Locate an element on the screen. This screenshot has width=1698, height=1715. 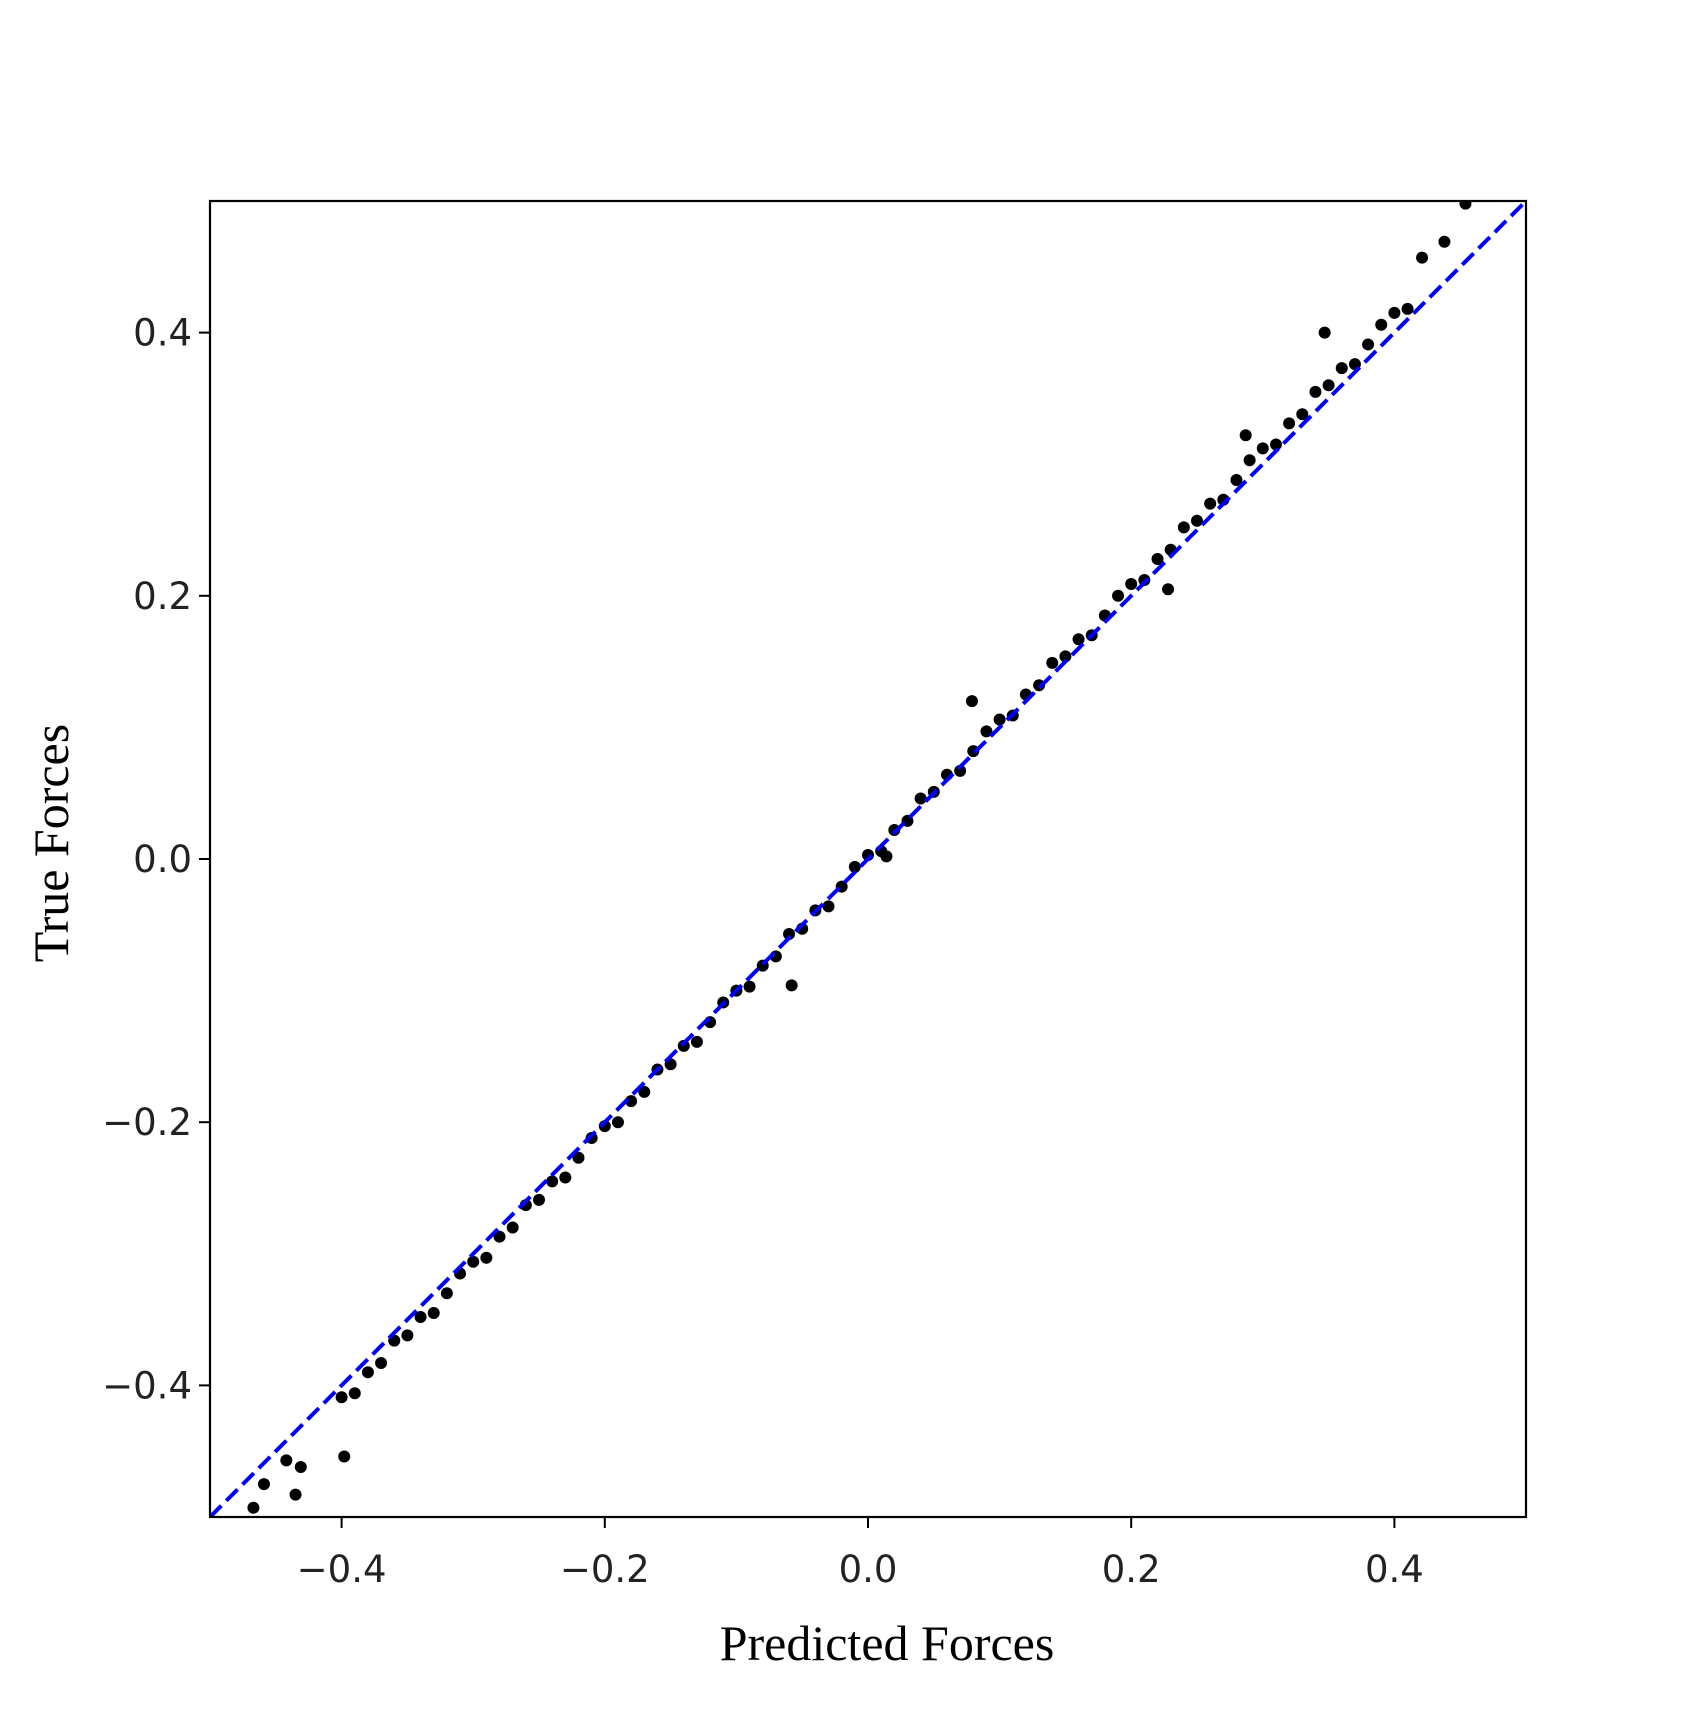
y-tick-label: 0.0 is located at coordinates (162, 859).